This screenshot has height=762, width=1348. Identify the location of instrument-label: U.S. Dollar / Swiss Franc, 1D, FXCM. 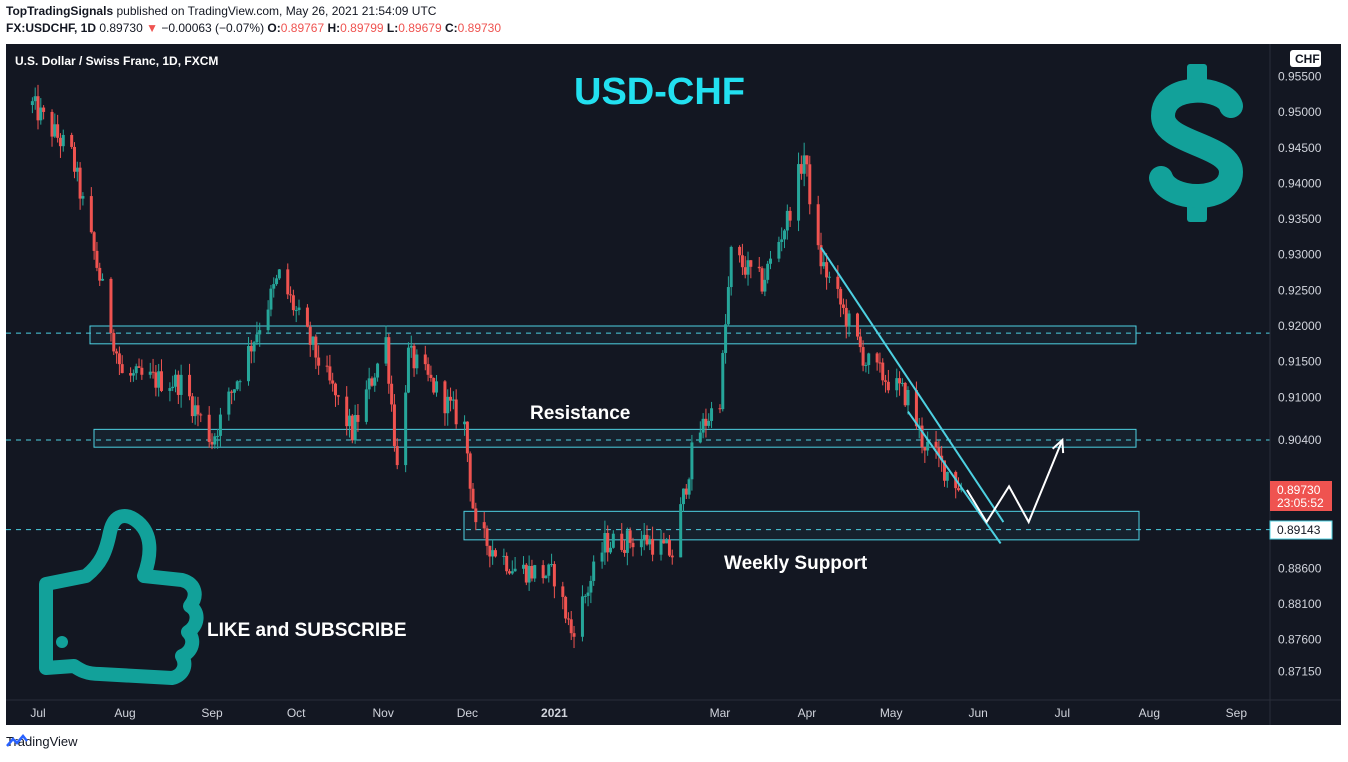
(116, 61).